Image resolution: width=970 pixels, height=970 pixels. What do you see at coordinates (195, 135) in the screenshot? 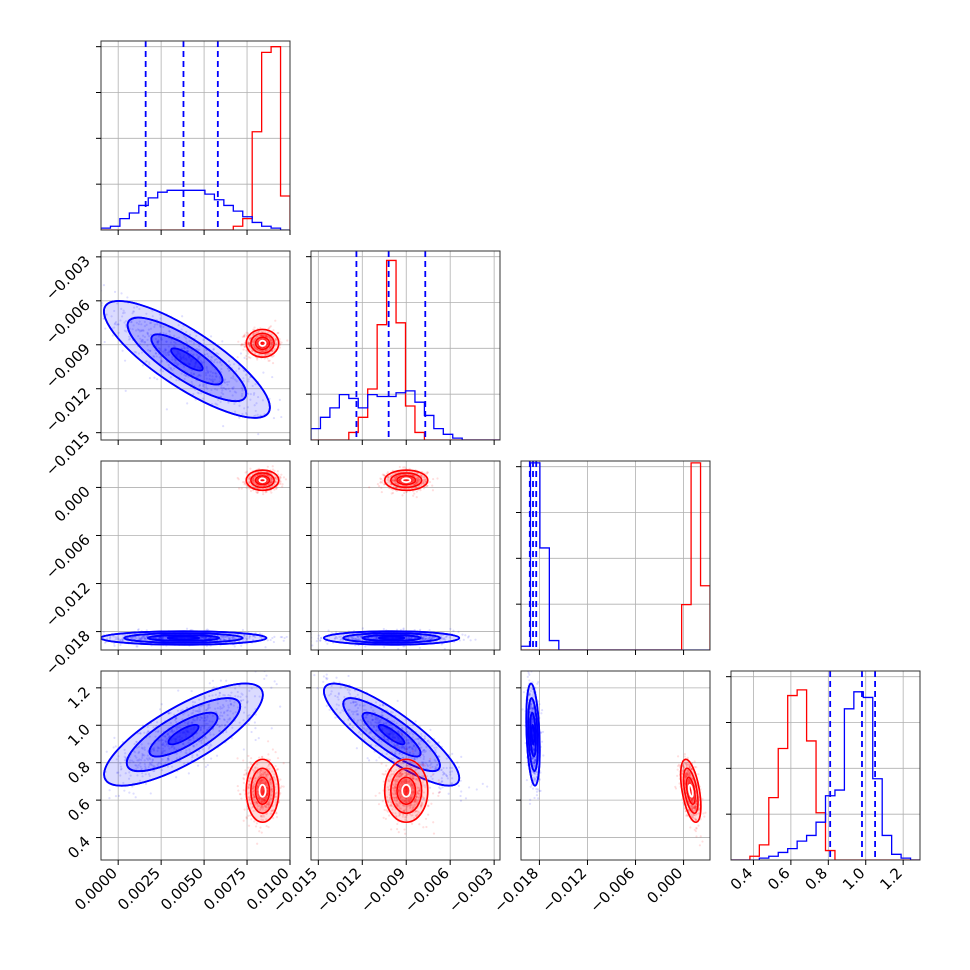
I see `panel-frame` at bounding box center [195, 135].